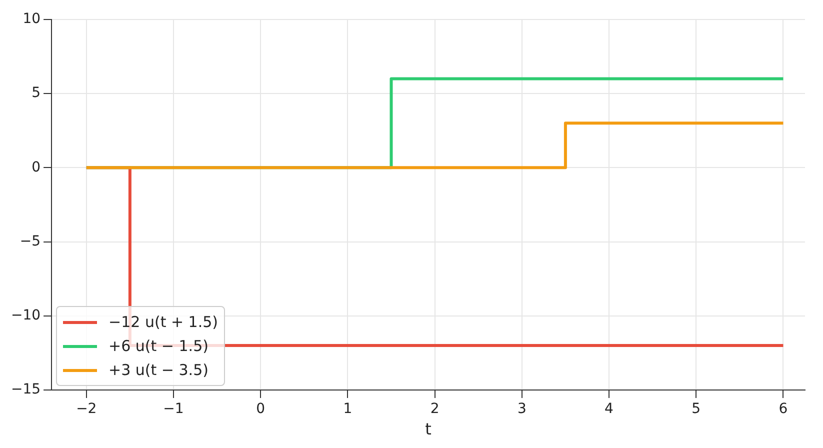 This screenshot has width=823, height=448. I want to click on x-tick-label: 5, so click(696, 409).